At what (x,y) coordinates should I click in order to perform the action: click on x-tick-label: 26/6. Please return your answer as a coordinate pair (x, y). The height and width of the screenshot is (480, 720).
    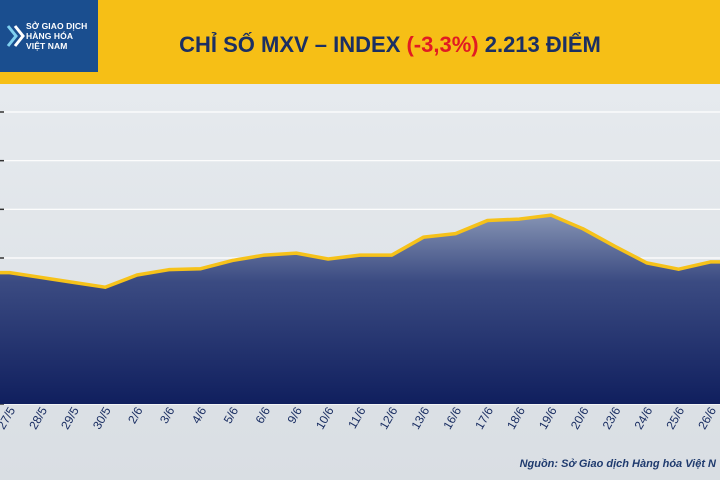
    Looking at the image, I should click on (707, 418).